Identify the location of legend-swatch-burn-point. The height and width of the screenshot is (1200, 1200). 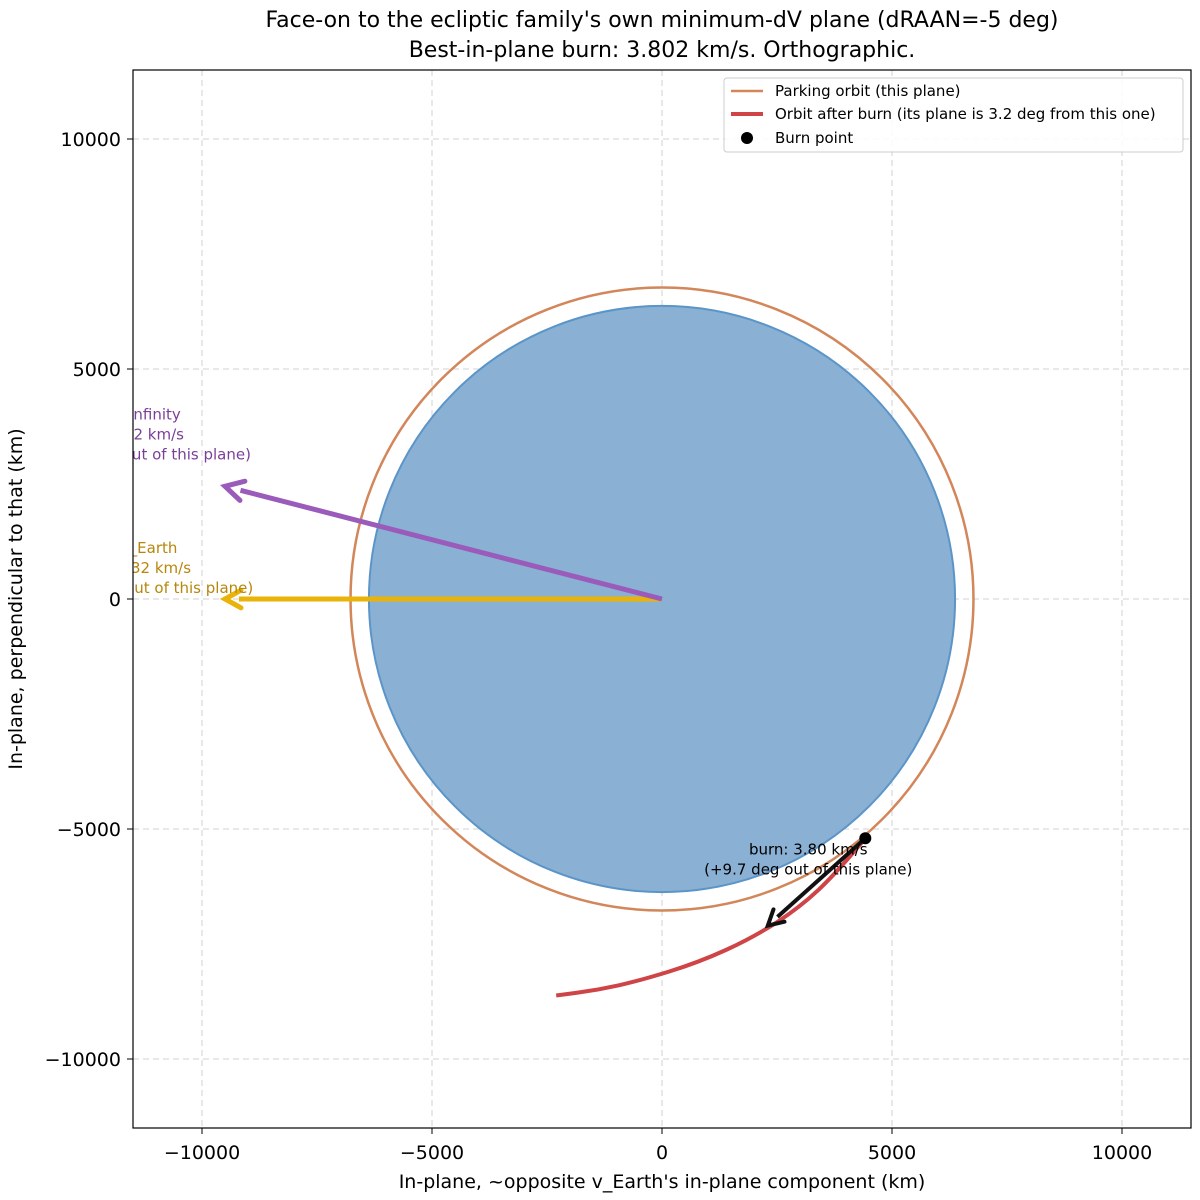
(747, 138).